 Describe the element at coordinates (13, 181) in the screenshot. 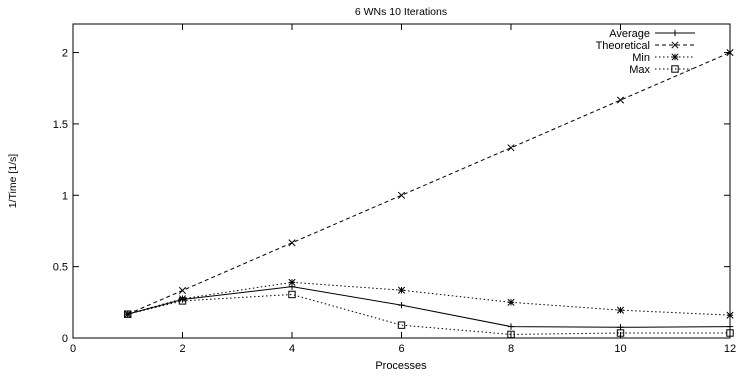

I see `y-axis-label: 1/Time [1/s]` at that location.